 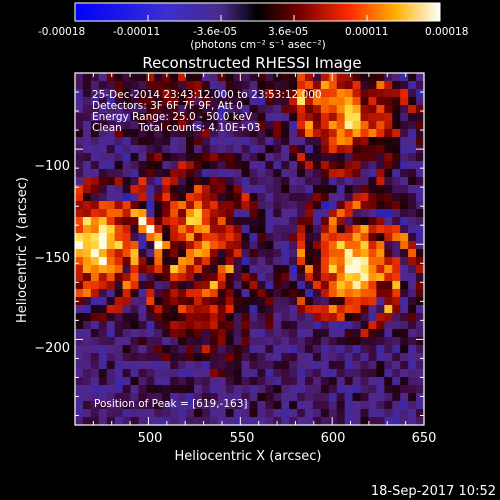 I want to click on colorbar-ticks, so click(x=257, y=18).